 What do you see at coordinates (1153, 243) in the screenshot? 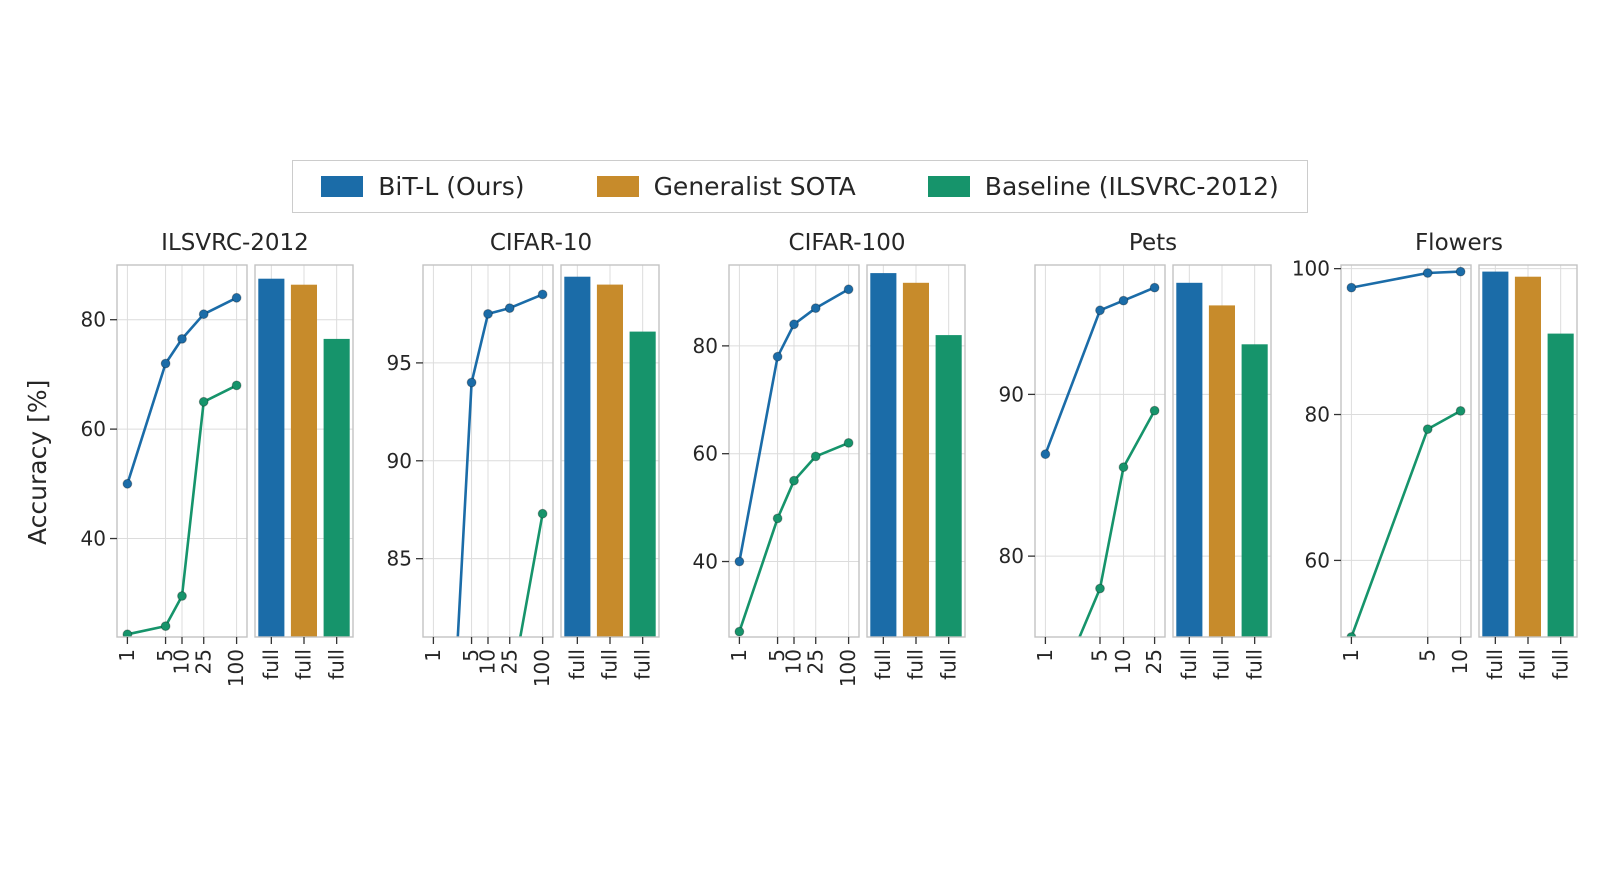
I see `panel-title: Pets` at bounding box center [1153, 243].